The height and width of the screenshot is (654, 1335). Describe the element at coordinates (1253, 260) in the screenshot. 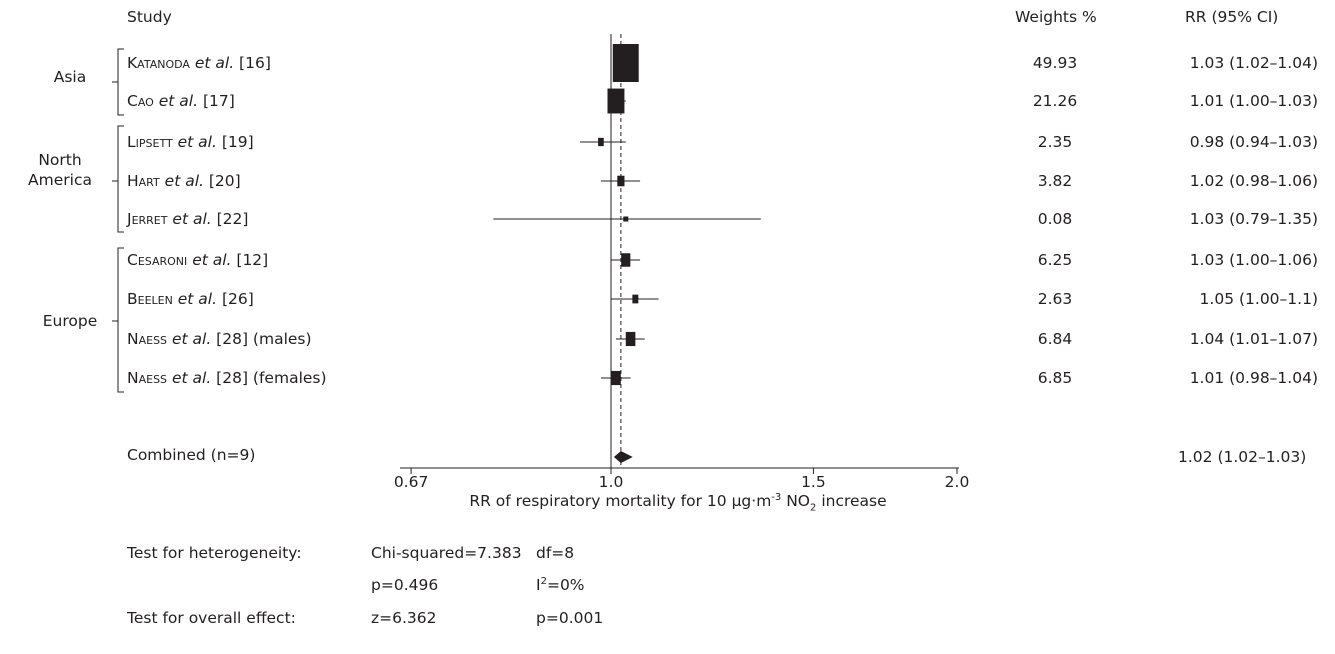

I see `study-rr-text: 1.03 (1.00–1.06)` at that location.